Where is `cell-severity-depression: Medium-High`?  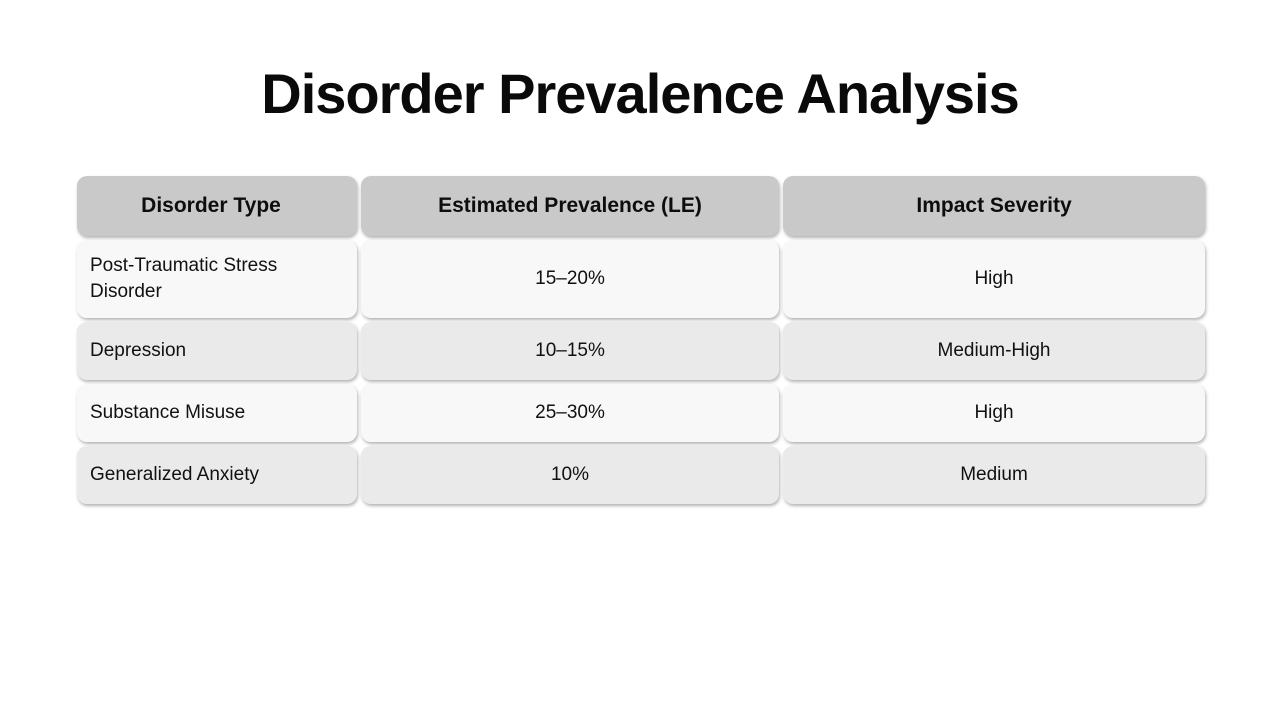 cell-severity-depression: Medium-High is located at coordinates (994, 351).